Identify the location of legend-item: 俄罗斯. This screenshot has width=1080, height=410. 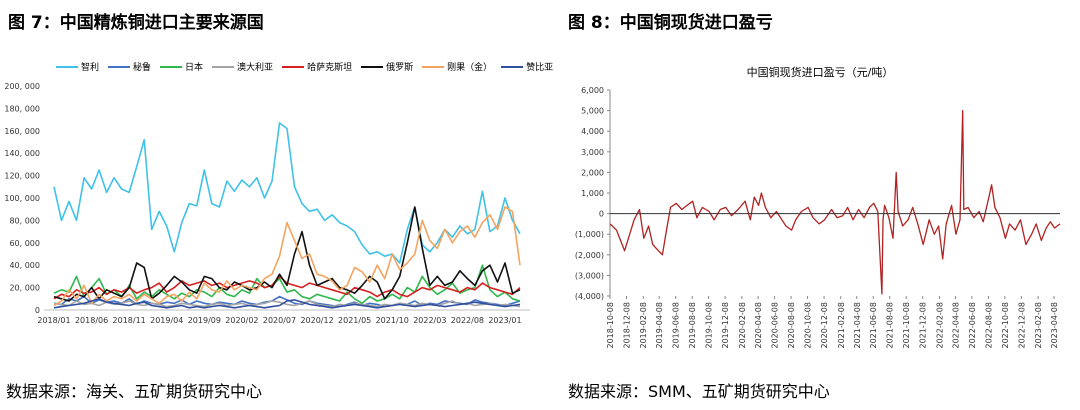
(387, 66).